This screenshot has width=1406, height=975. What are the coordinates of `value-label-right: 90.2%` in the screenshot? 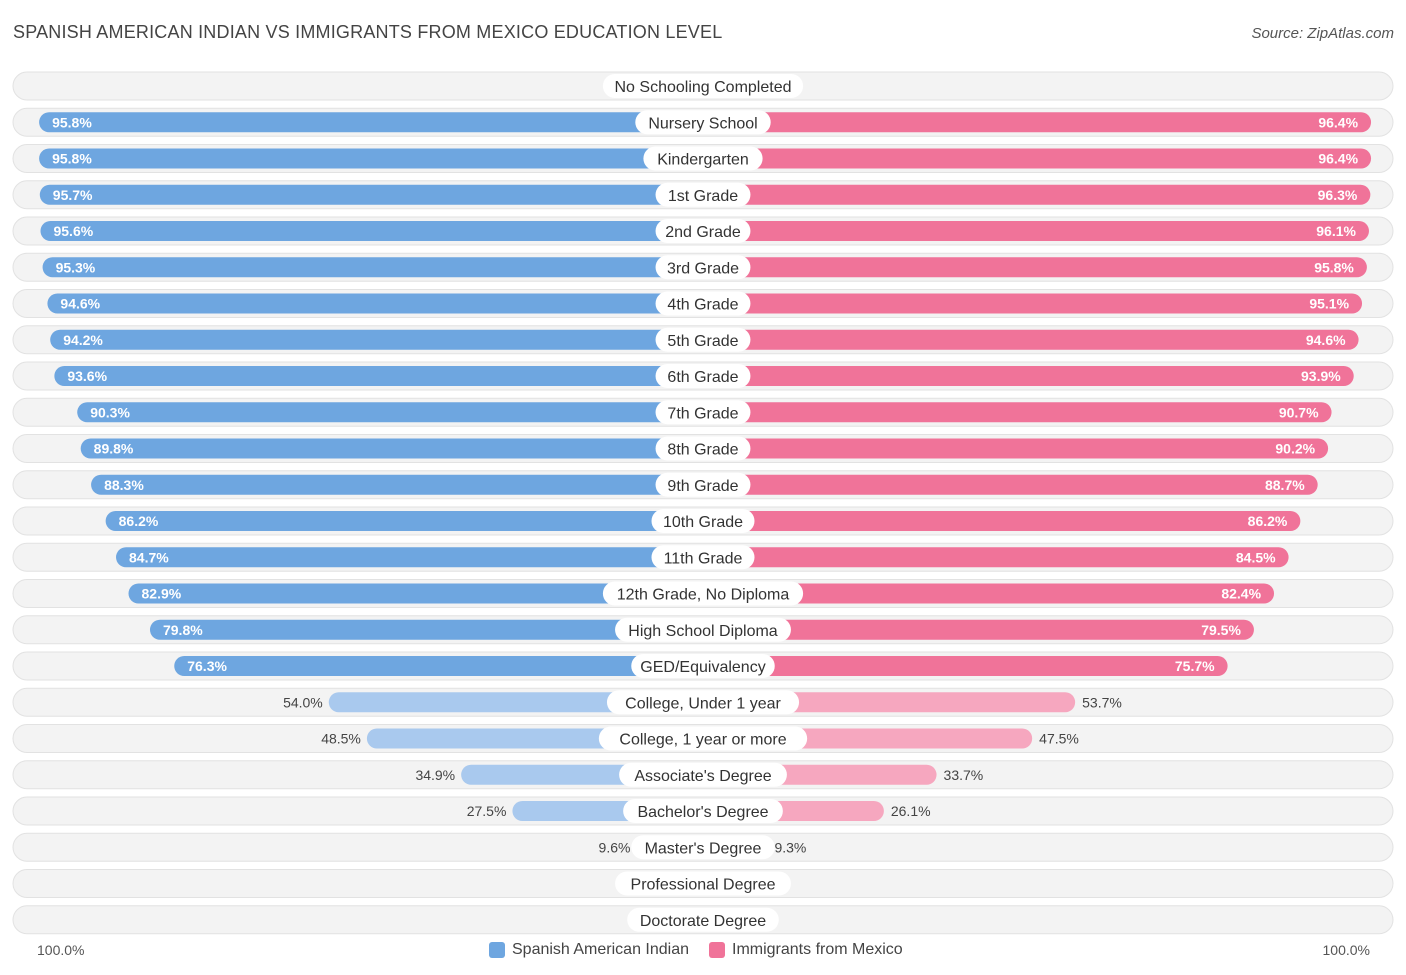 It's located at (1295, 449).